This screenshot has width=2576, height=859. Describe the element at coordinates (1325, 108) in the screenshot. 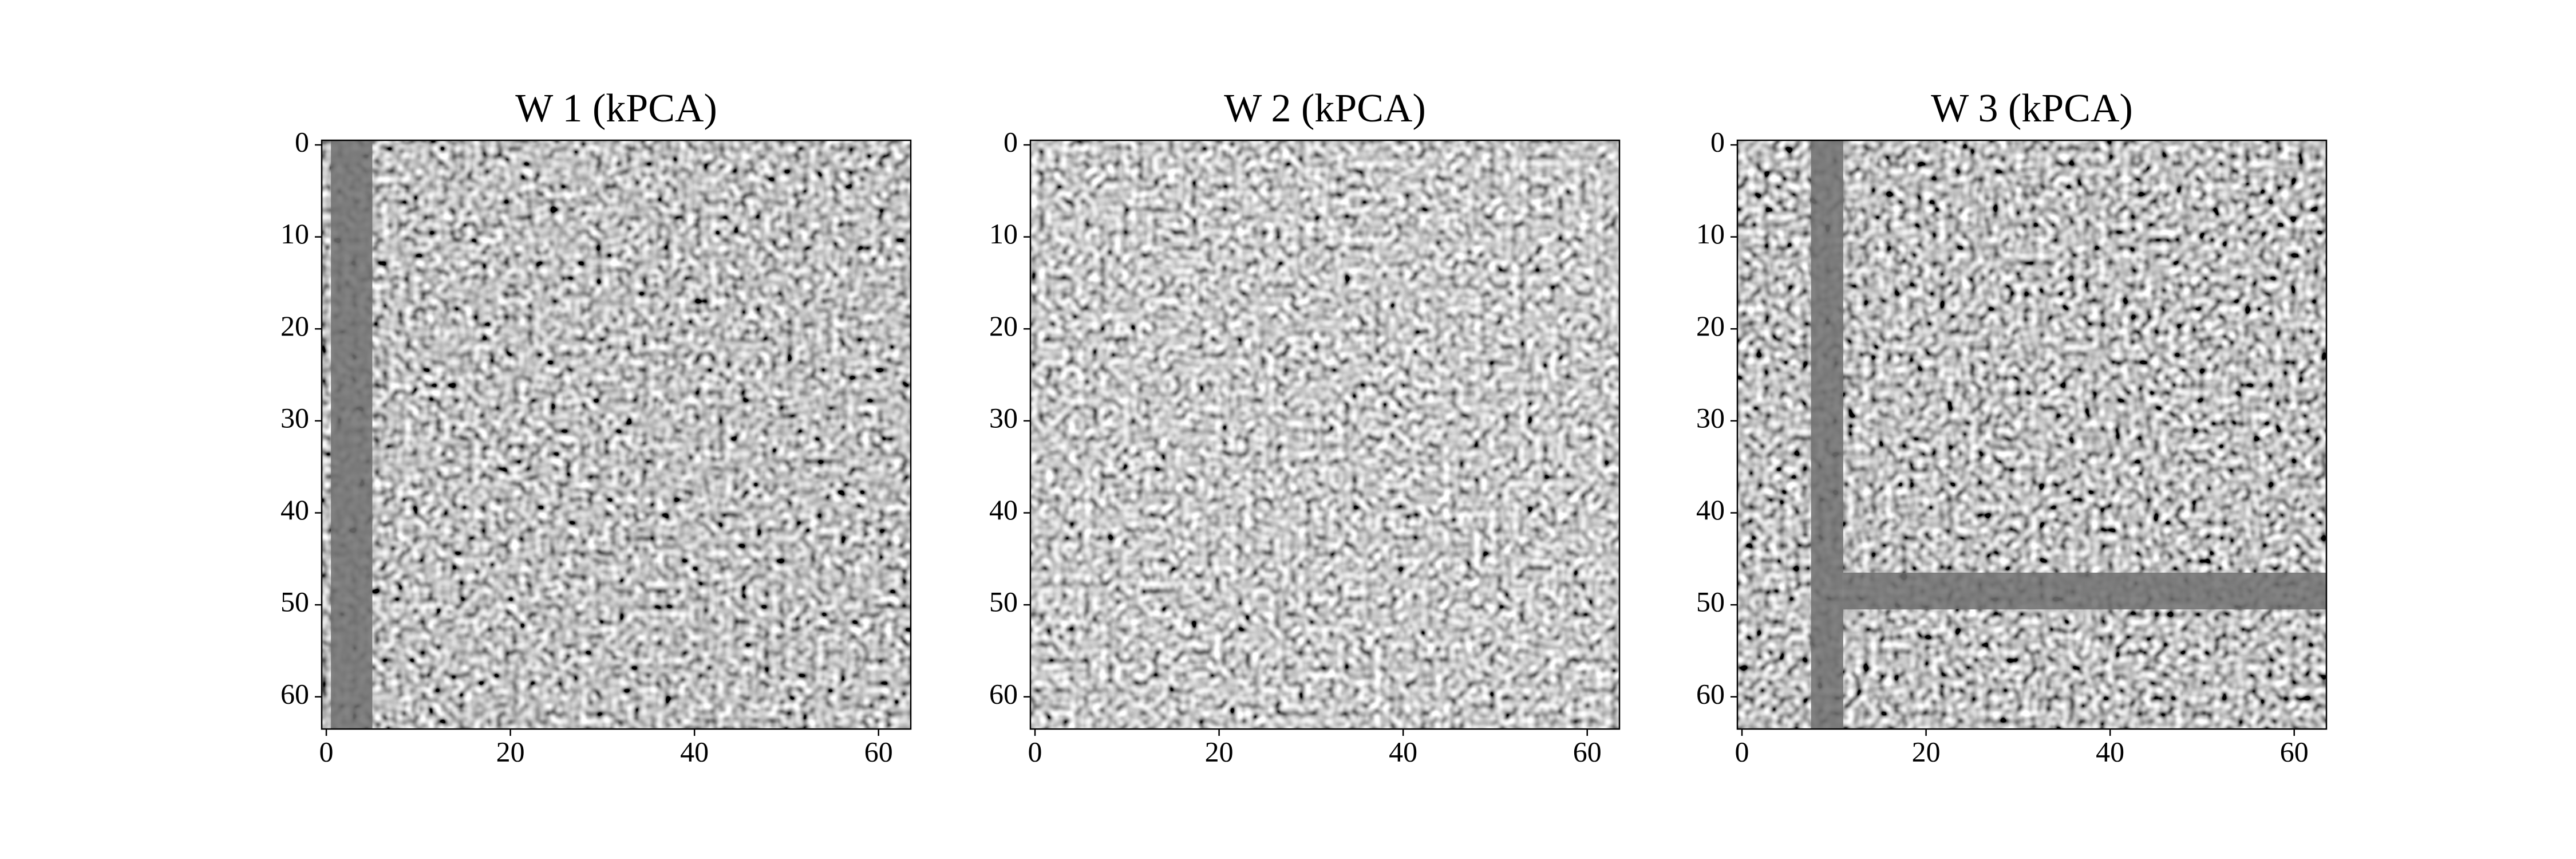

I see `subplot-title: W 2 (kPCA)` at that location.